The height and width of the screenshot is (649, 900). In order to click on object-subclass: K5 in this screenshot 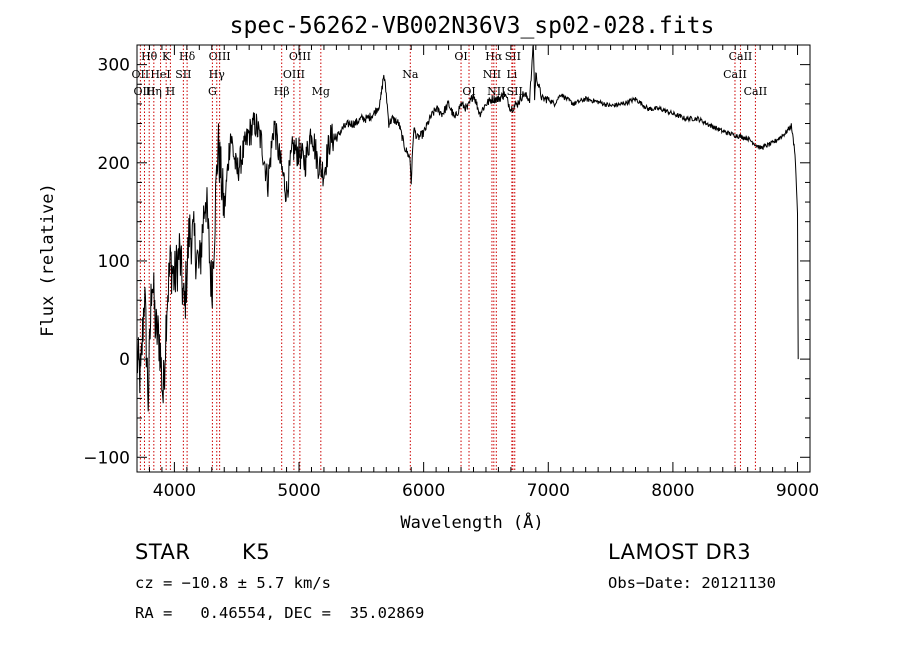, I will do `click(256, 552)`.